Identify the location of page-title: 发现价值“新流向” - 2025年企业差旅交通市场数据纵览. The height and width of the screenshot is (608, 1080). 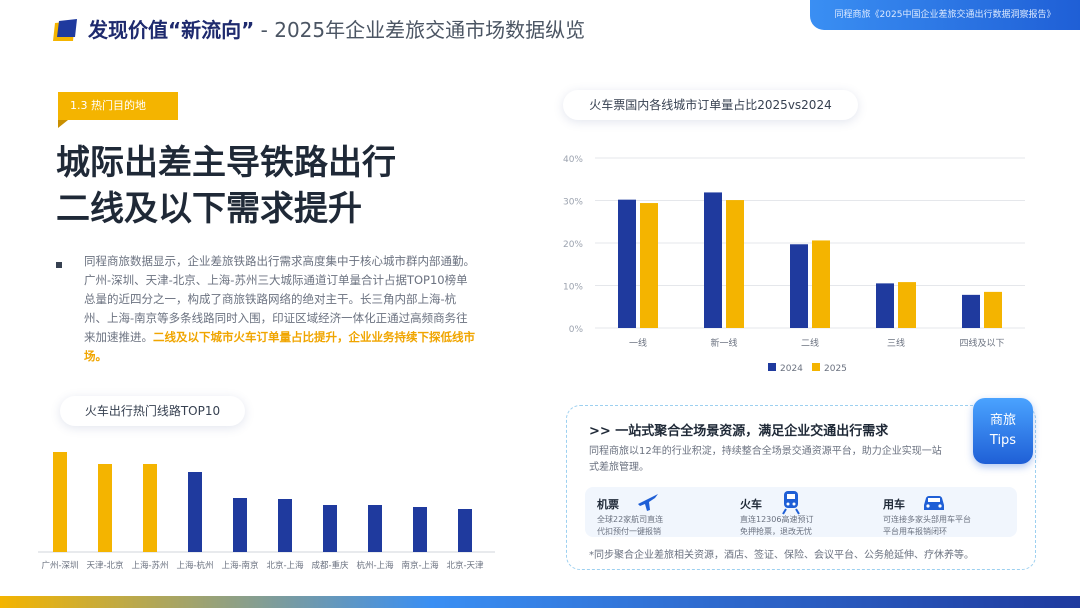
(336, 28).